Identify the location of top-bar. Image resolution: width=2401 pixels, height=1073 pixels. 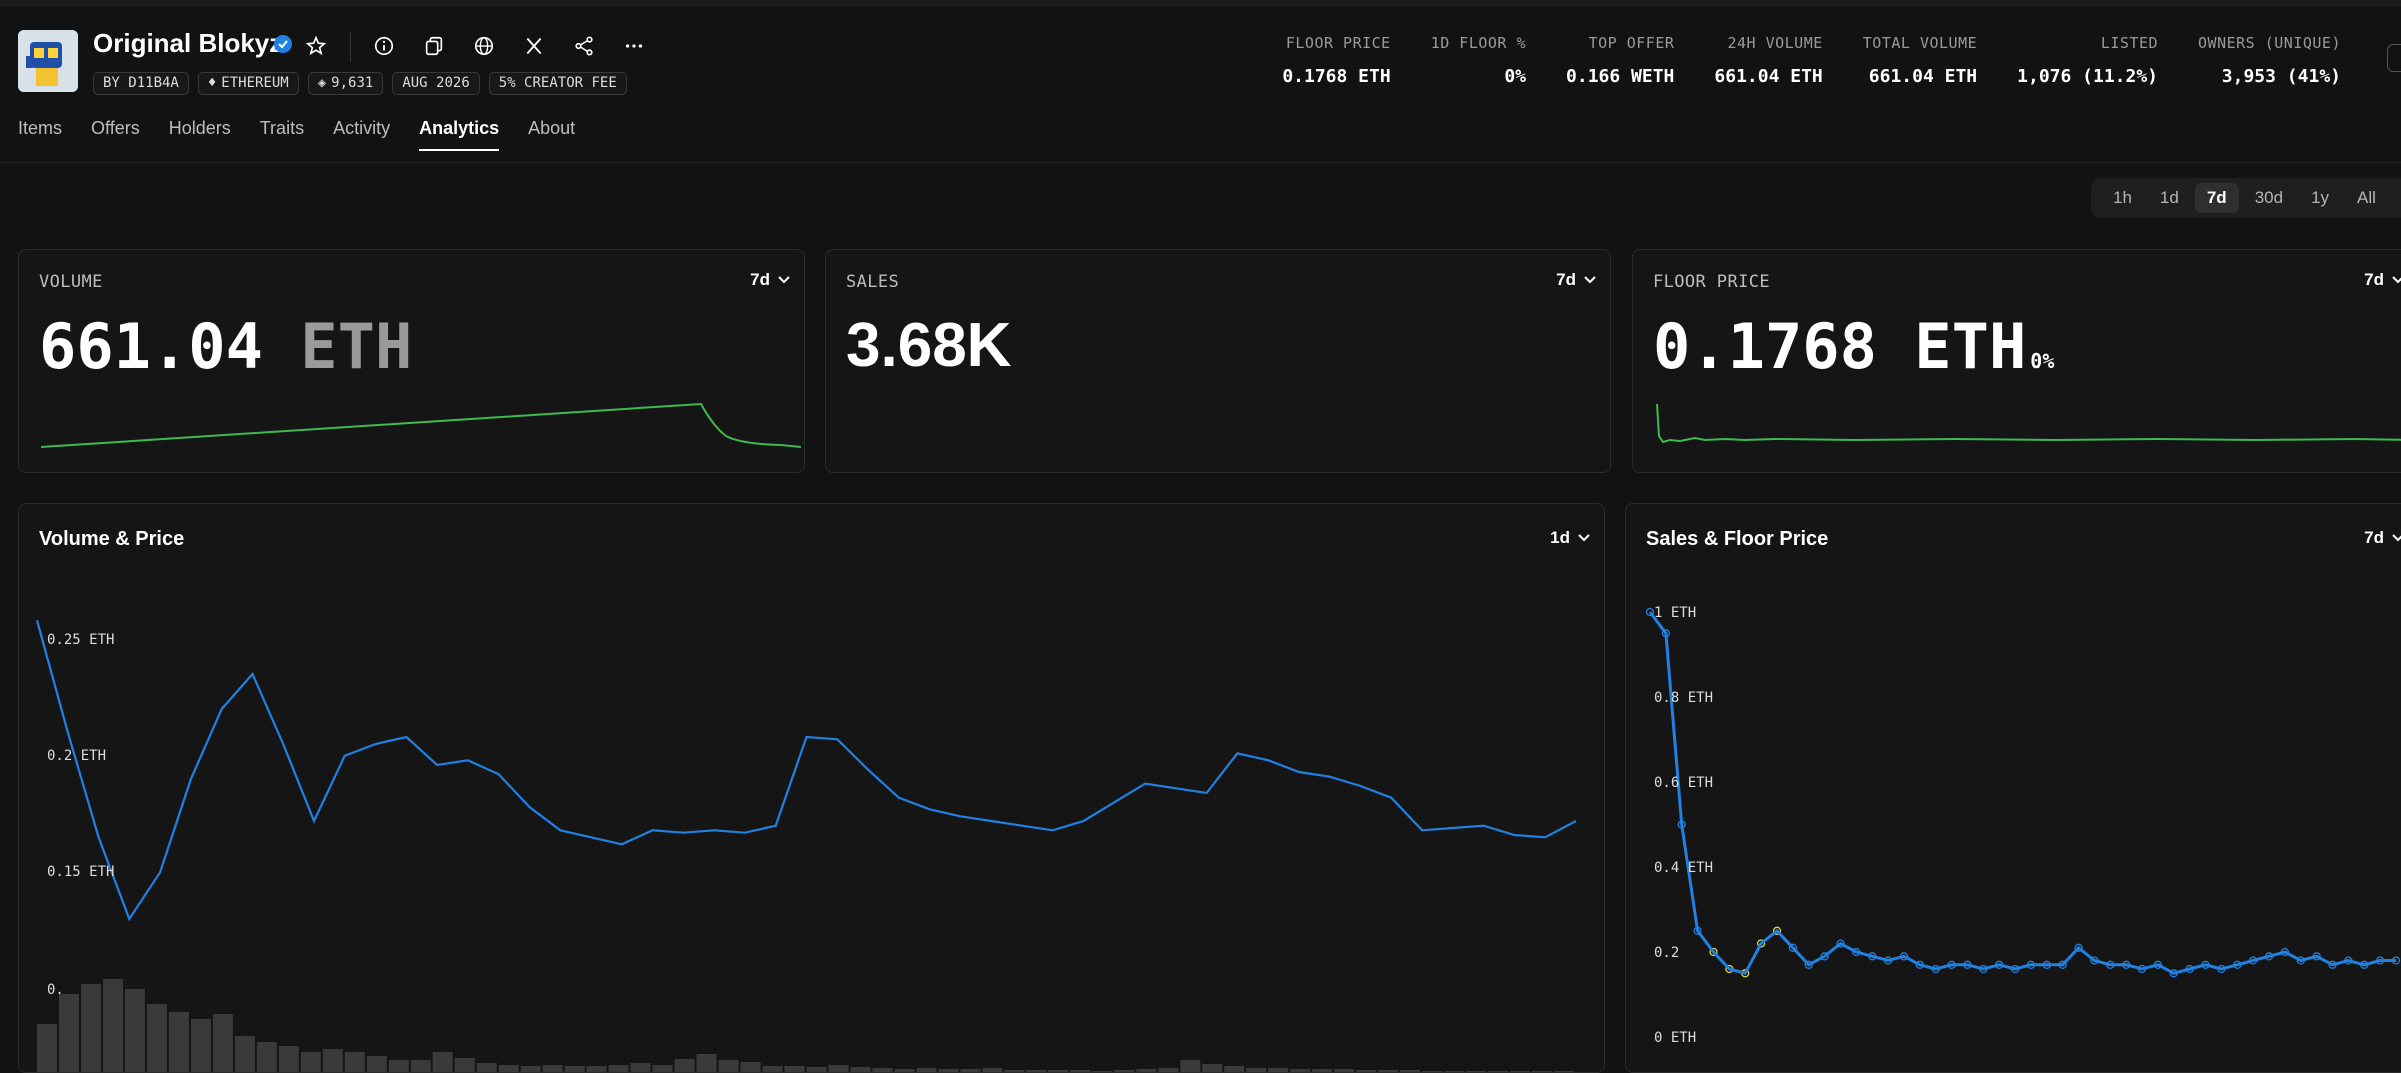
(1200, 3).